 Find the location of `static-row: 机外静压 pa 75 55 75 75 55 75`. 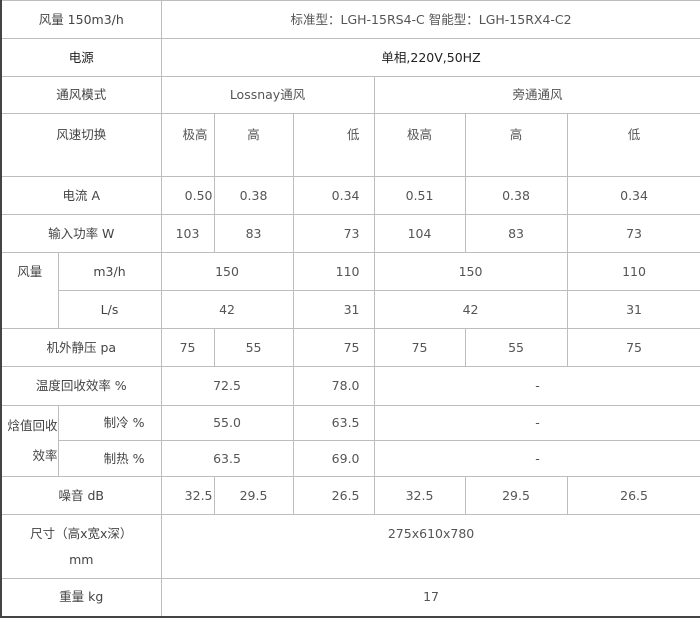

static-row: 机外静压 pa 75 55 75 75 55 75 is located at coordinates (350, 347).